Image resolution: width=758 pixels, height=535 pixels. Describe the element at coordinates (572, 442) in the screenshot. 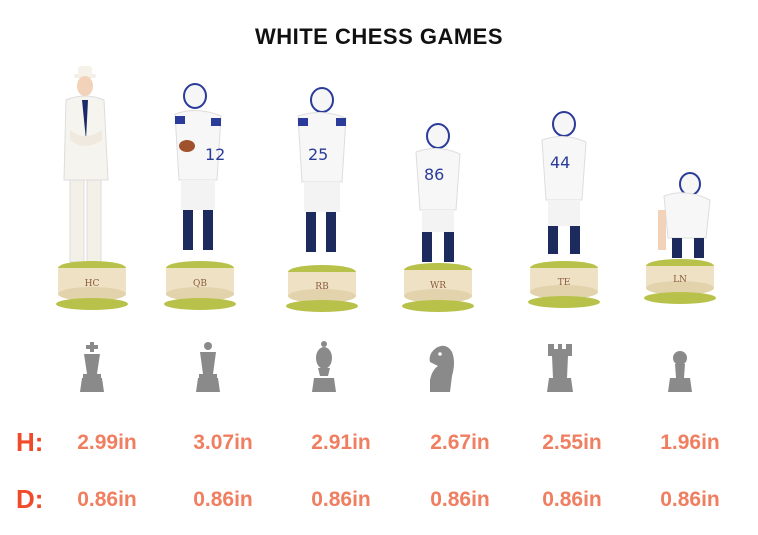

I see `height-value-te: 2.55in` at that location.